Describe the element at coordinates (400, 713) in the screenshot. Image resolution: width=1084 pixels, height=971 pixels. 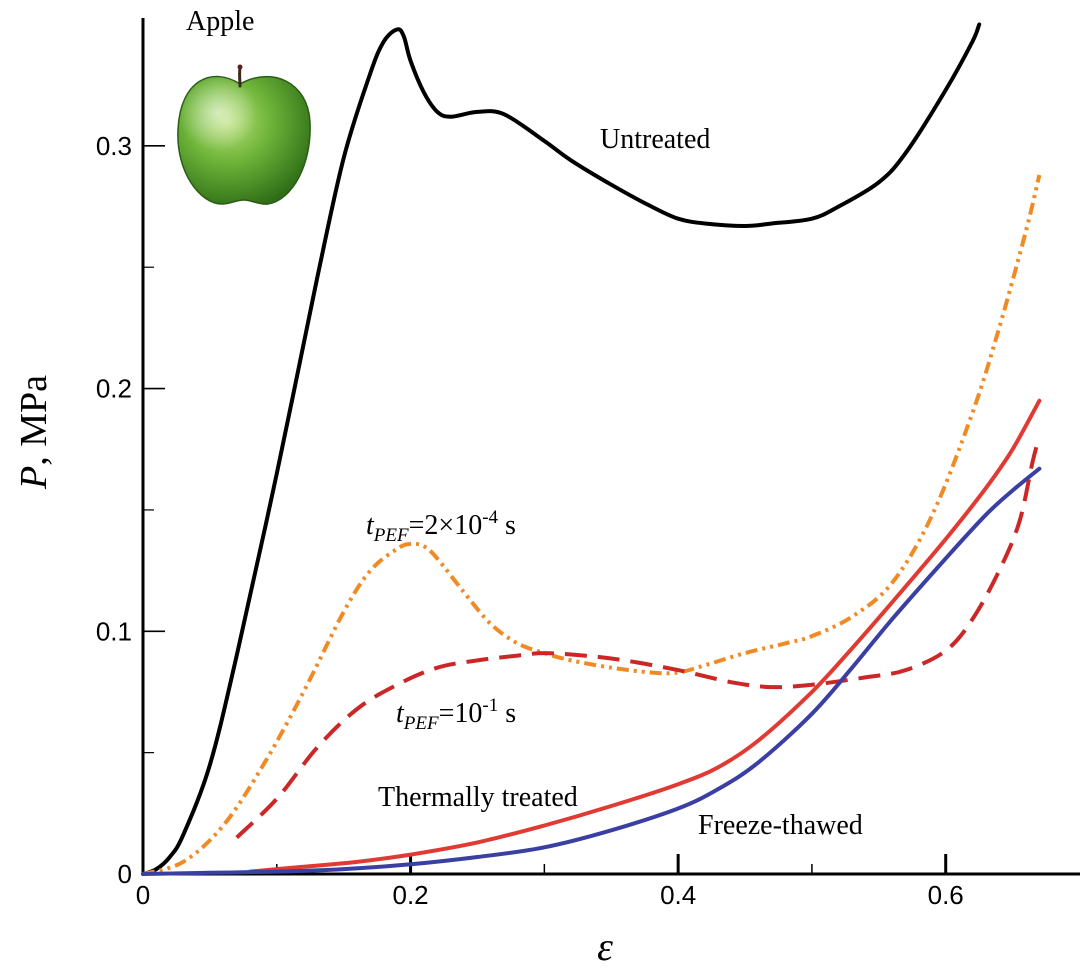
I see `pef-long-t: t` at that location.